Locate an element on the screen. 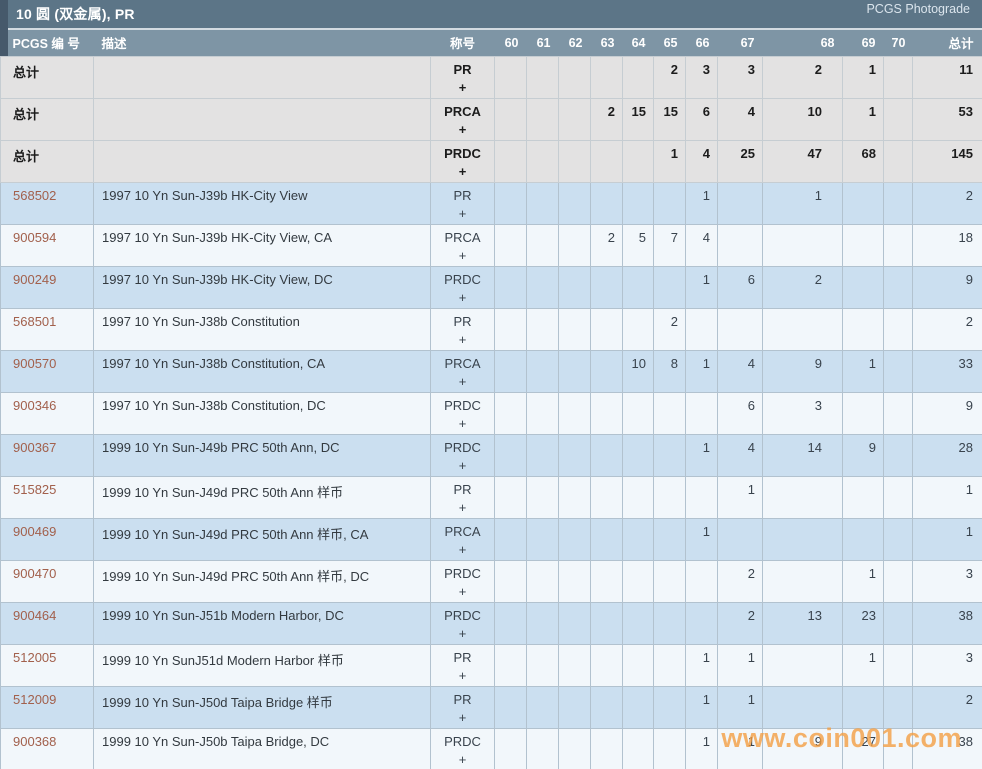 This screenshot has height=769, width=982. grade-cell-67: 1 is located at coordinates (740, 665).